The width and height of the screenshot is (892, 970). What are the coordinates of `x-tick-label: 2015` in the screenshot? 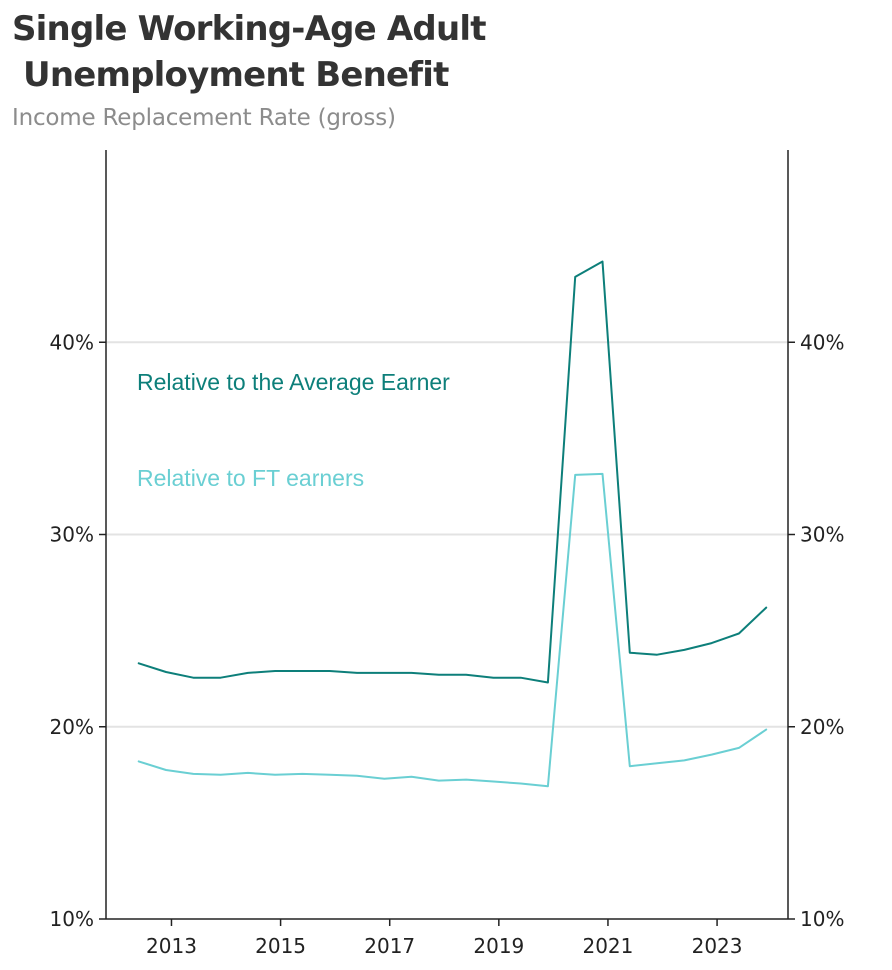 It's located at (280, 946).